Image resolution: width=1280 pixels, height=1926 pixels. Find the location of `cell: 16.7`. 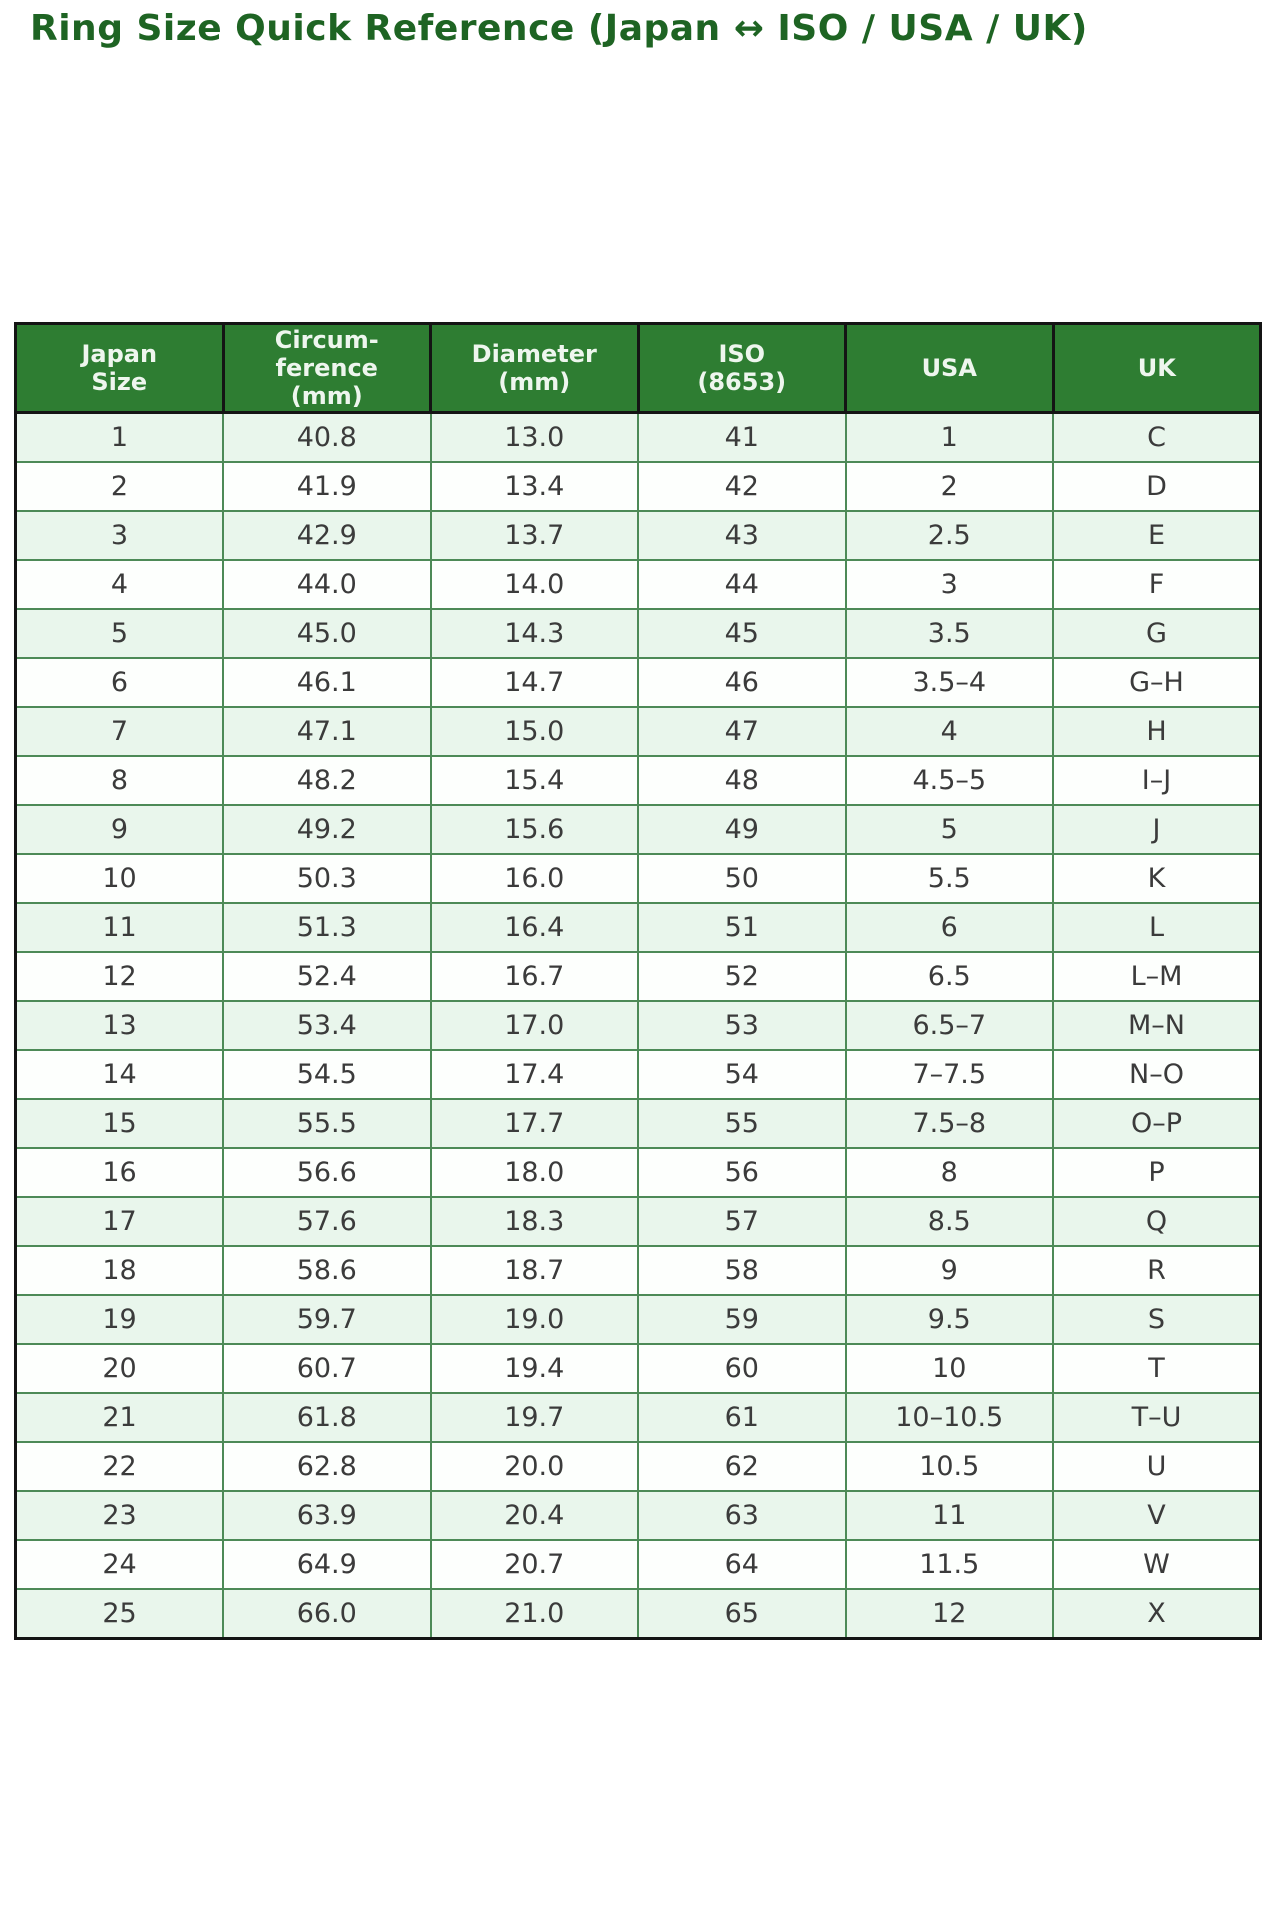

cell: 16.7 is located at coordinates (534, 976).